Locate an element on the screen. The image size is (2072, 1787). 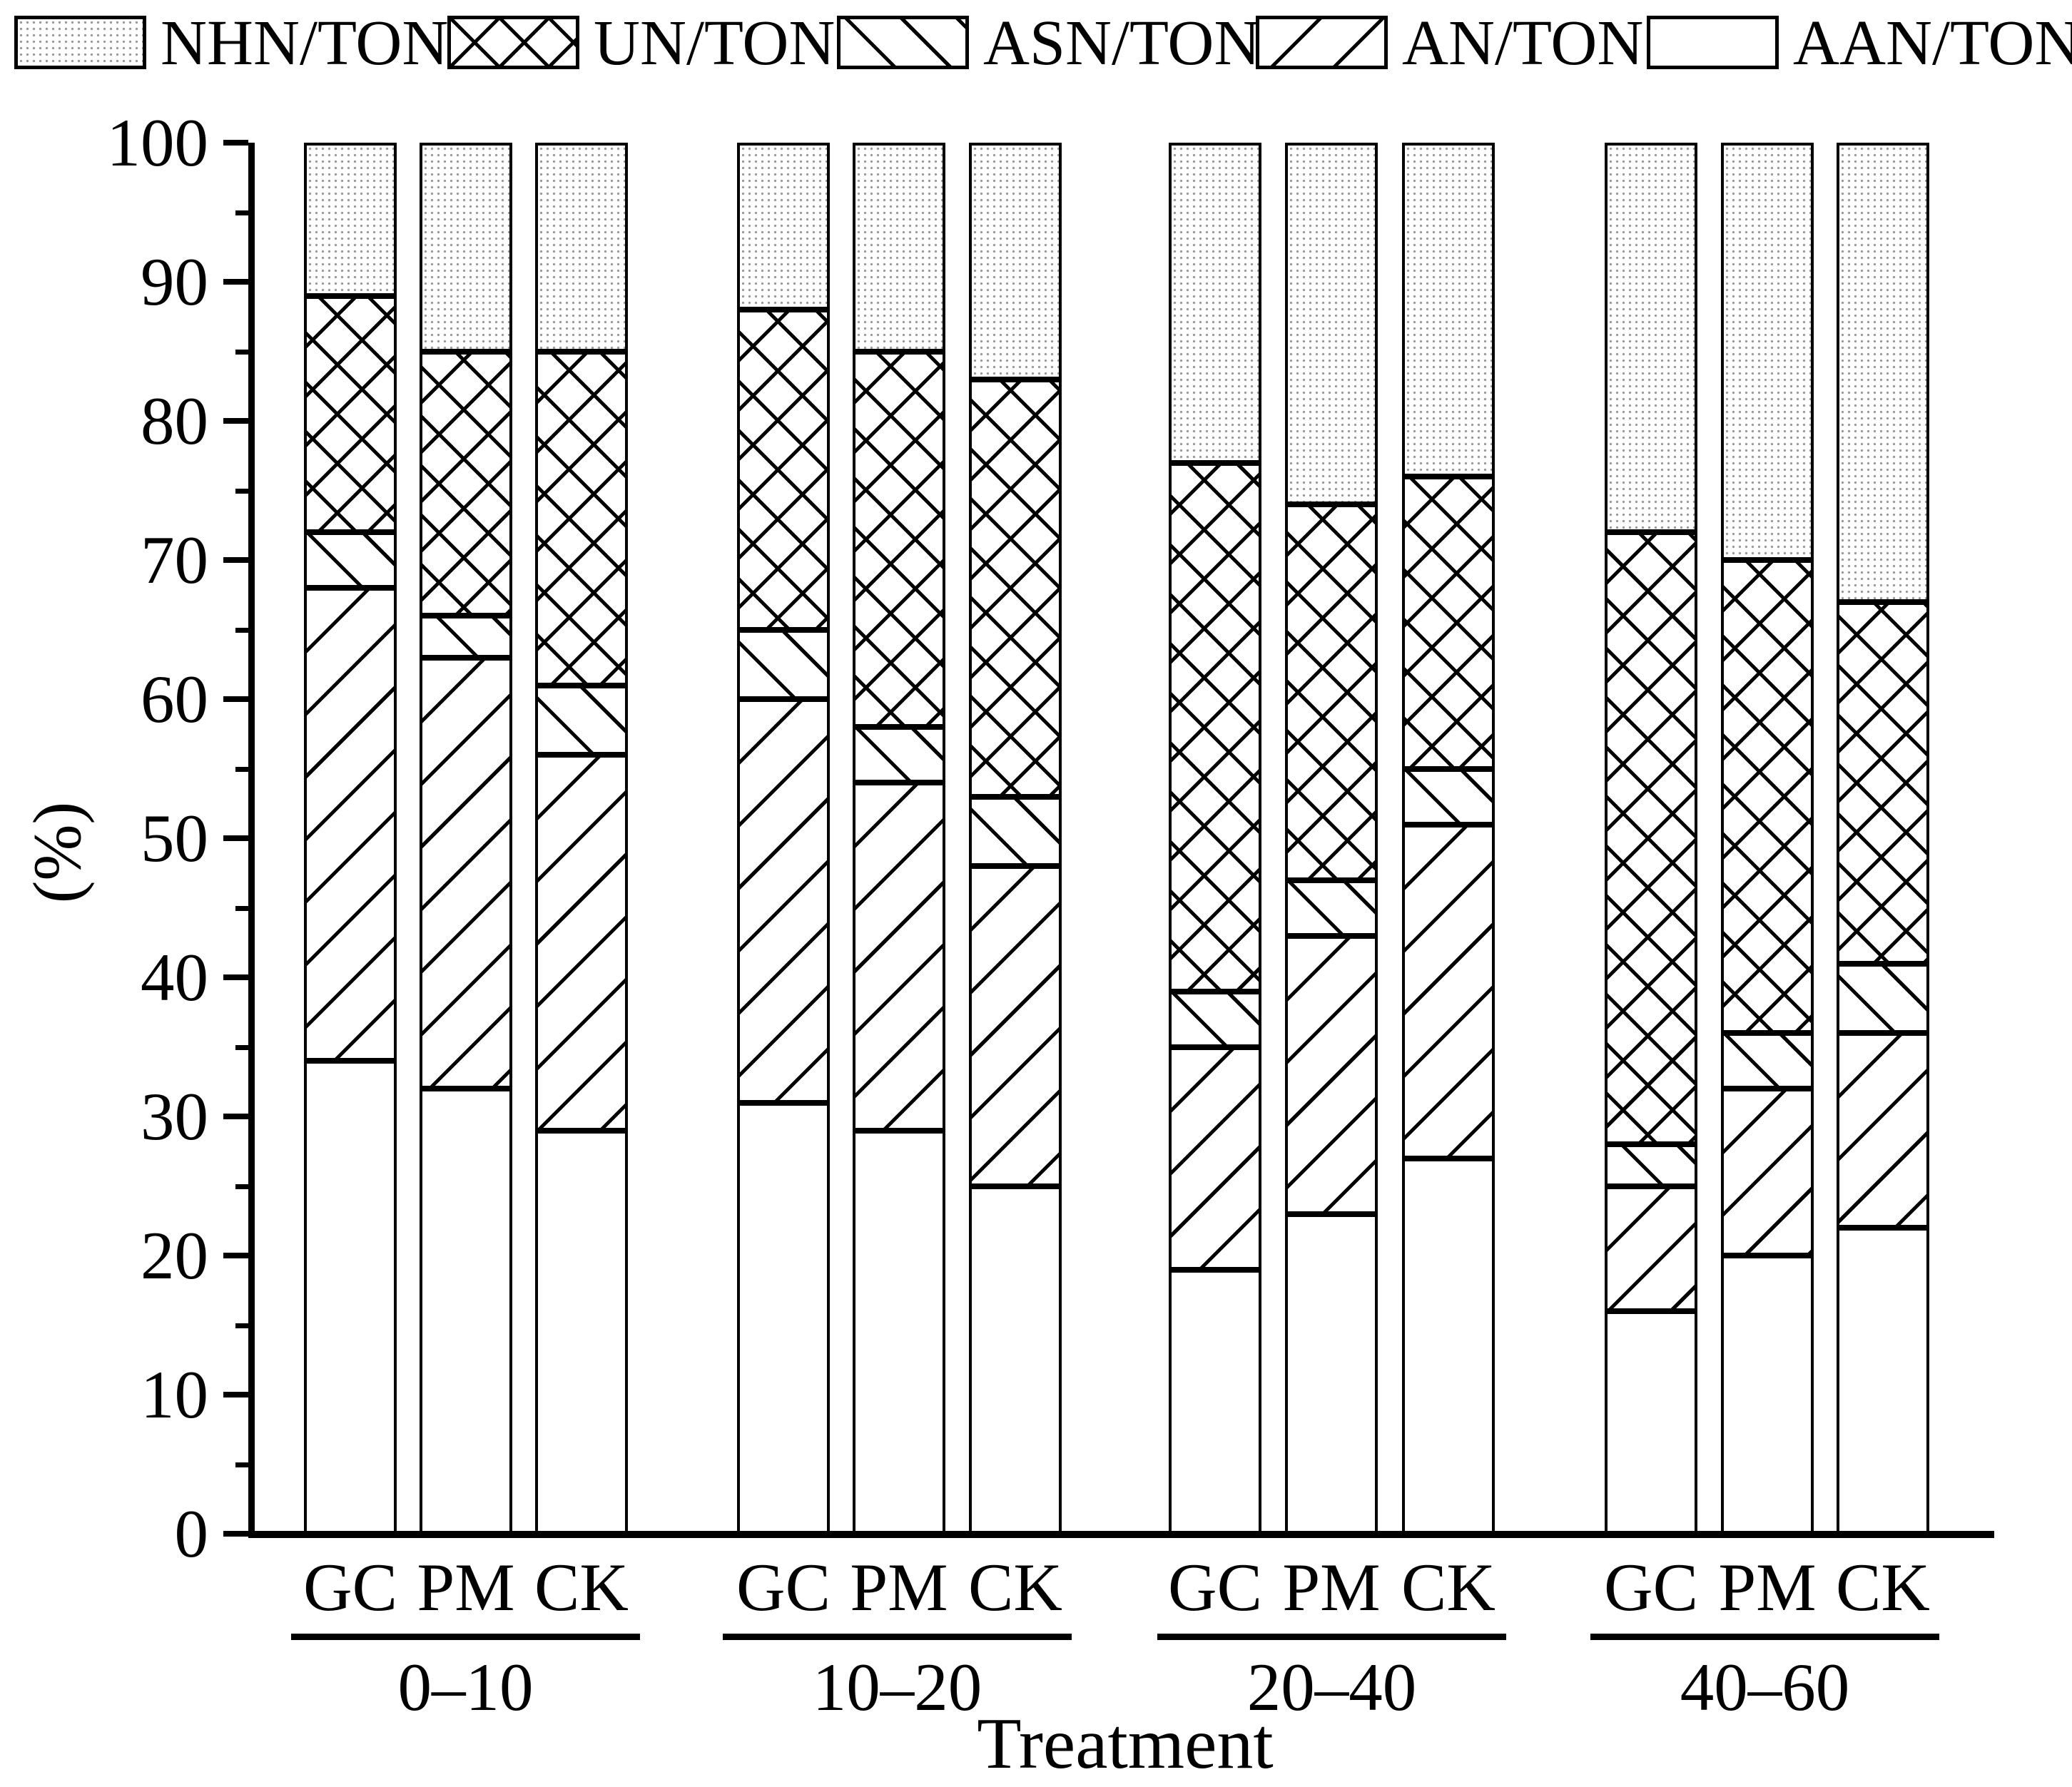
y-tick-label-10: 10 is located at coordinates (174, 1394).